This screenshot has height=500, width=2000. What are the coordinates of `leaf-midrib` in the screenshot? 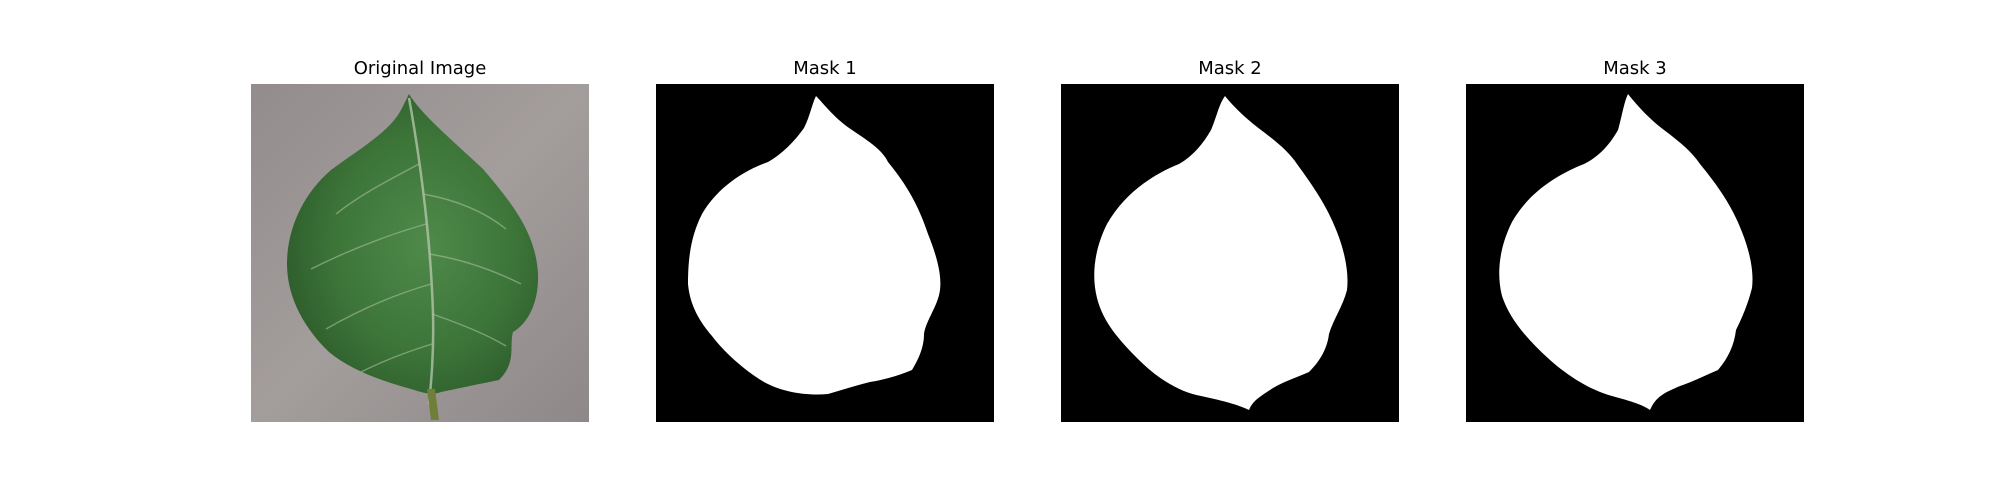 It's located at (421, 251).